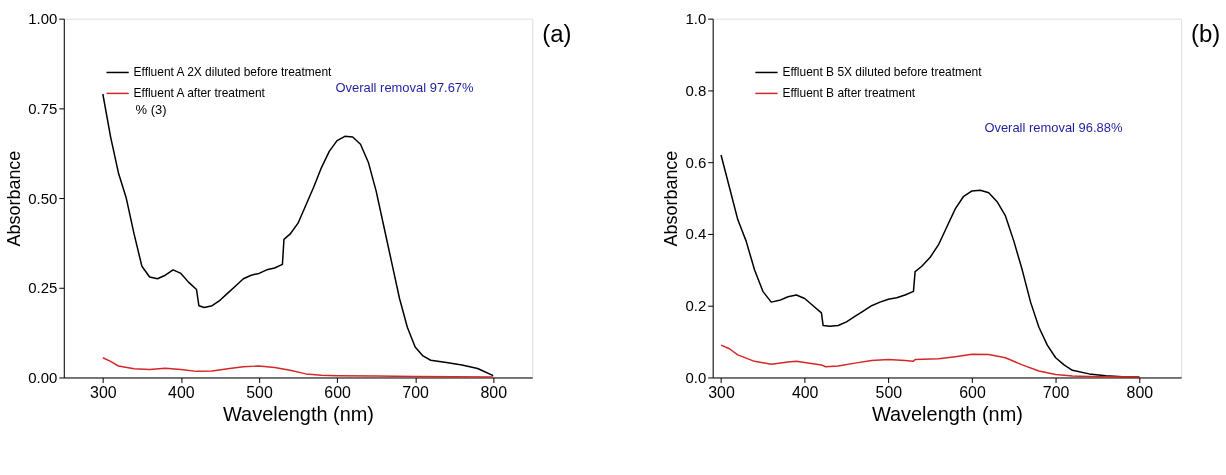  Describe the element at coordinates (1053, 128) in the screenshot. I see `annotation: Overall removal 96.88%` at that location.